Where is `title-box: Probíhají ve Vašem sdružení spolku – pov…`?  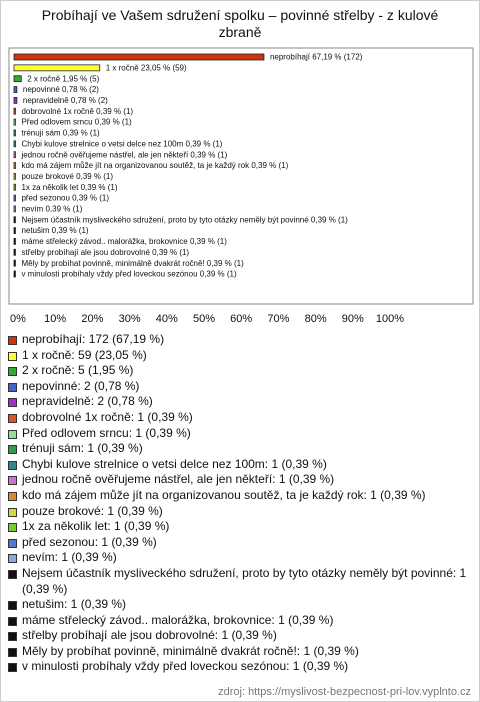 title-box: Probíhají ve Vašem sdružení spolku – pov… is located at coordinates (240, 23).